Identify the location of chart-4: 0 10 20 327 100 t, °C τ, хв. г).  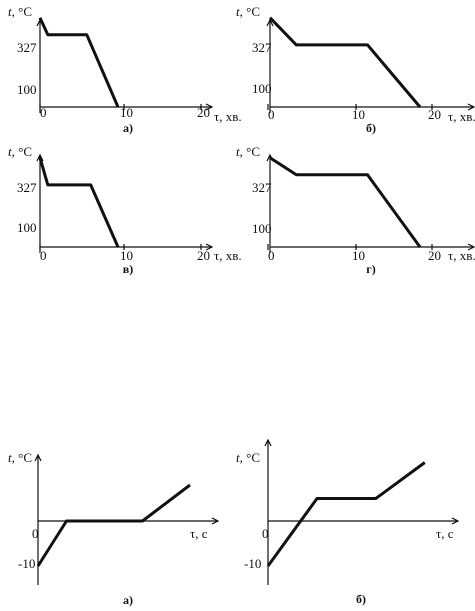
(355, 210).